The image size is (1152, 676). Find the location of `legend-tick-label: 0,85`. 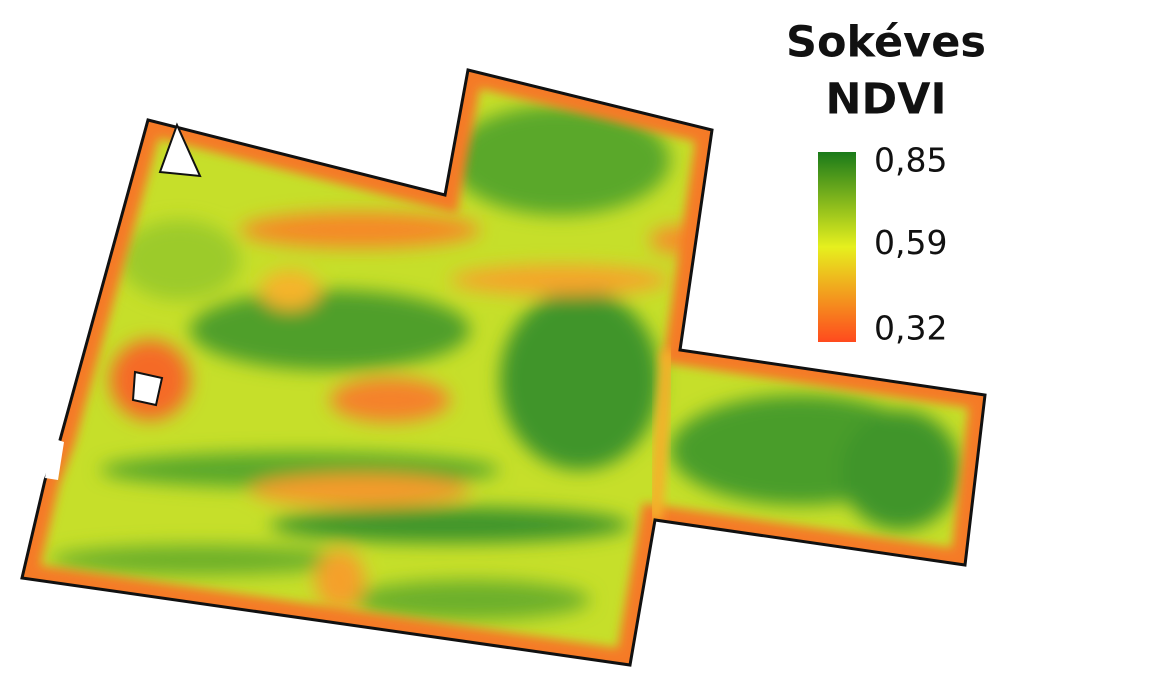

legend-tick-label: 0,85 is located at coordinates (910, 160).